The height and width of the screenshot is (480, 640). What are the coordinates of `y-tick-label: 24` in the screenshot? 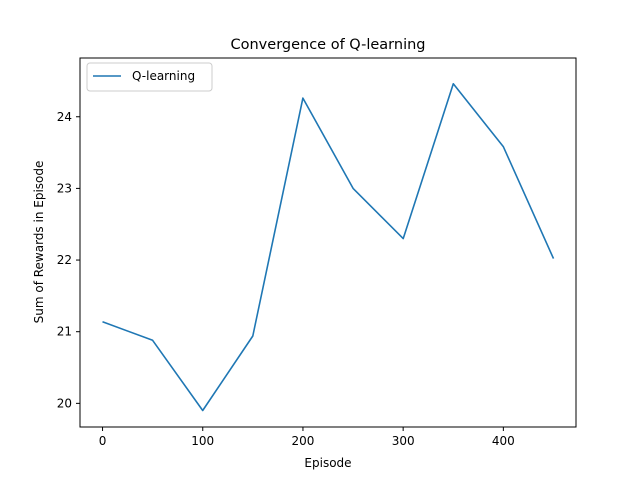 It's located at (64, 117).